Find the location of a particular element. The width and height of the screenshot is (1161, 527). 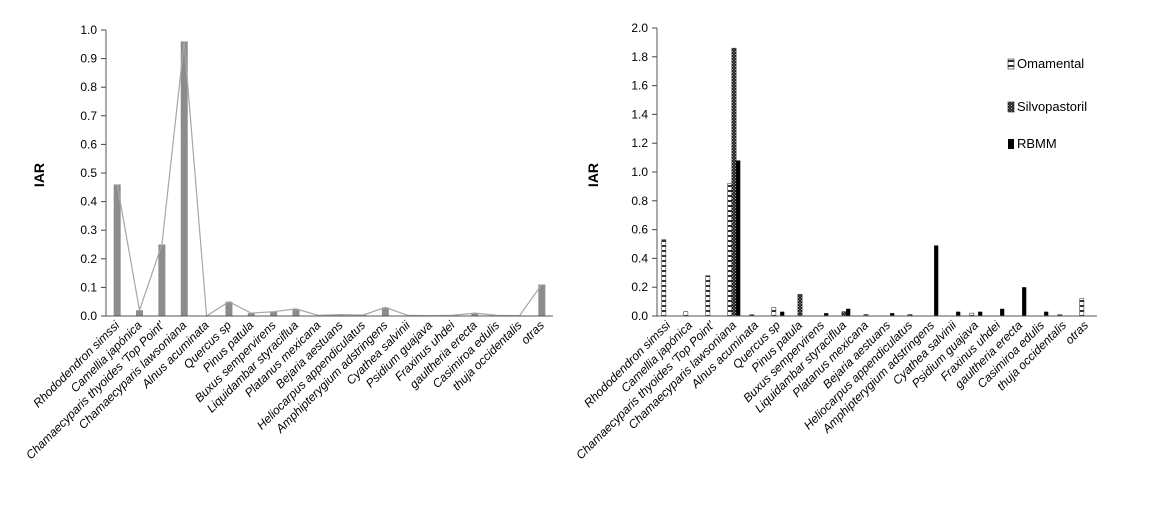

chart-right-y-ticks: 0.0 0.2 0.4 0.6 0.8 1.0 1.2 1.4 1.6 1.8 2.0 is located at coordinates (644, 172).